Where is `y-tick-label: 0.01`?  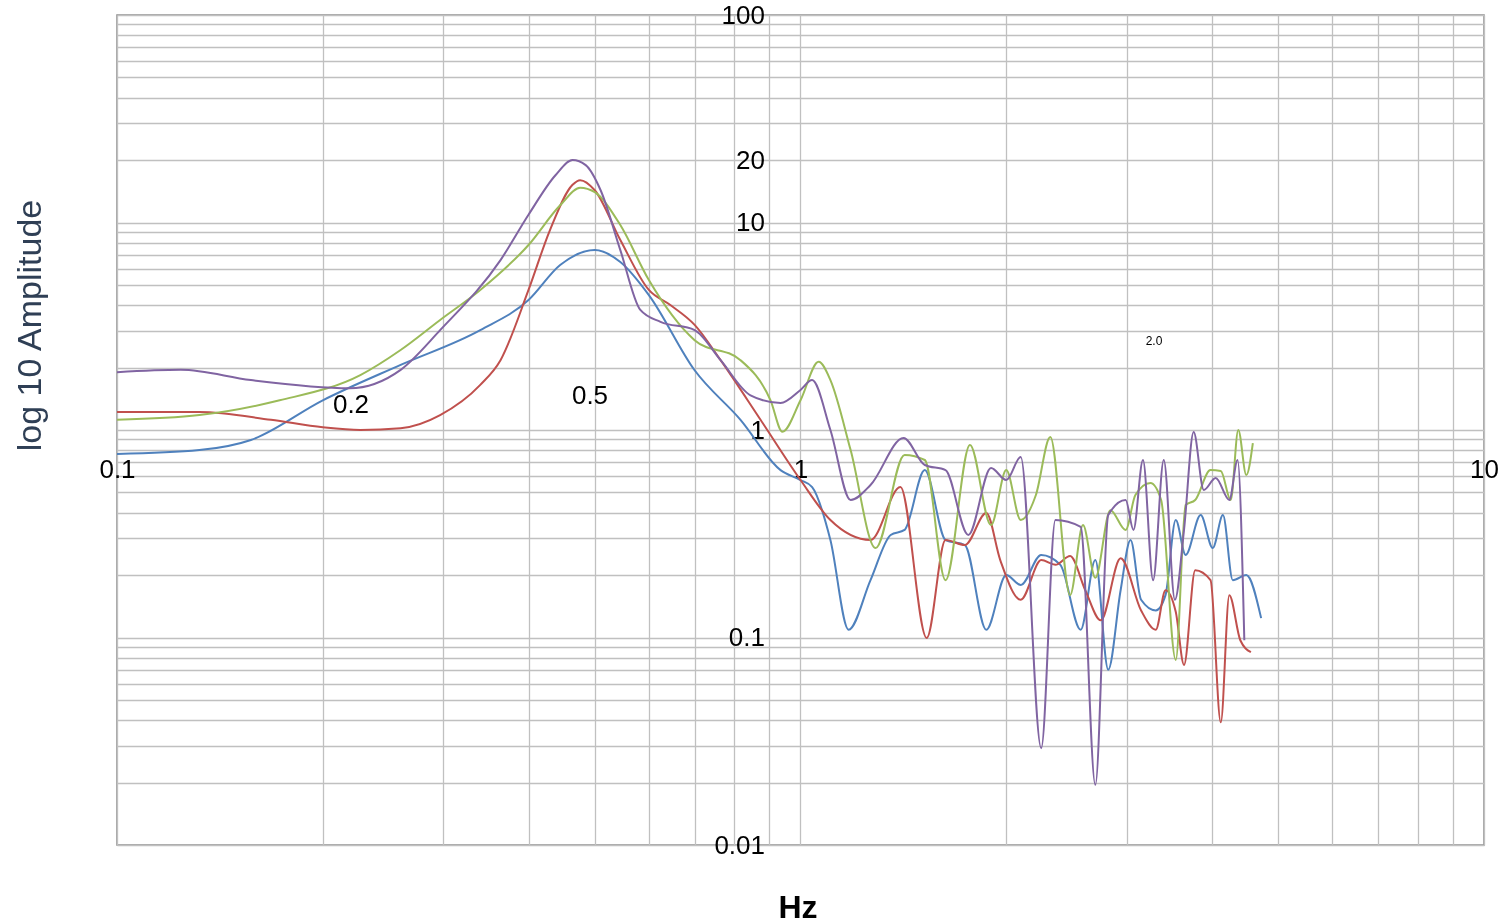
y-tick-label: 0.01 is located at coordinates (739, 844).